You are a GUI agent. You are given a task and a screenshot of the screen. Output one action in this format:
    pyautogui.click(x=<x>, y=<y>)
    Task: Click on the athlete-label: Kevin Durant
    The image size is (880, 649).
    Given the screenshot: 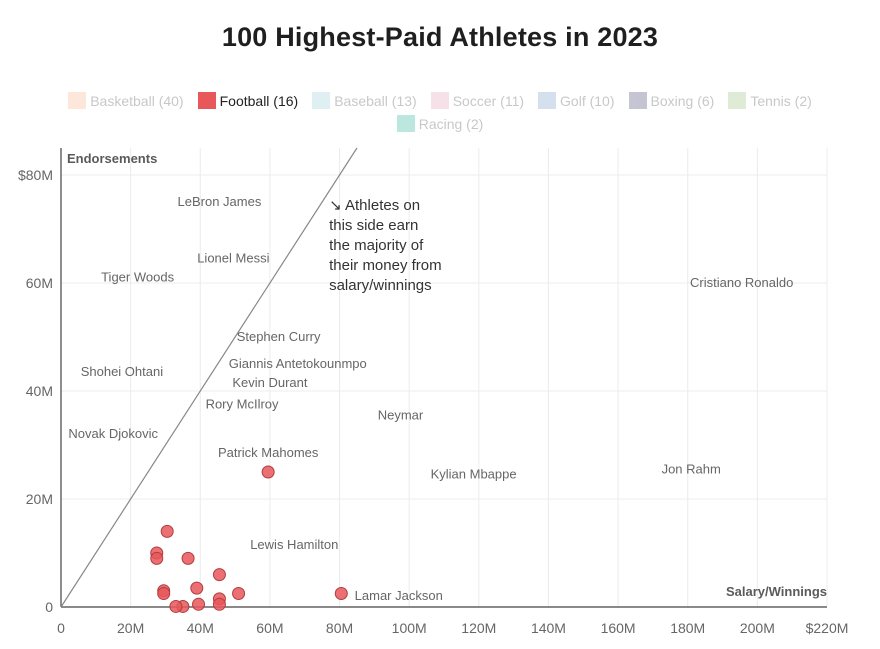 What is the action you would take?
    pyautogui.click(x=270, y=382)
    